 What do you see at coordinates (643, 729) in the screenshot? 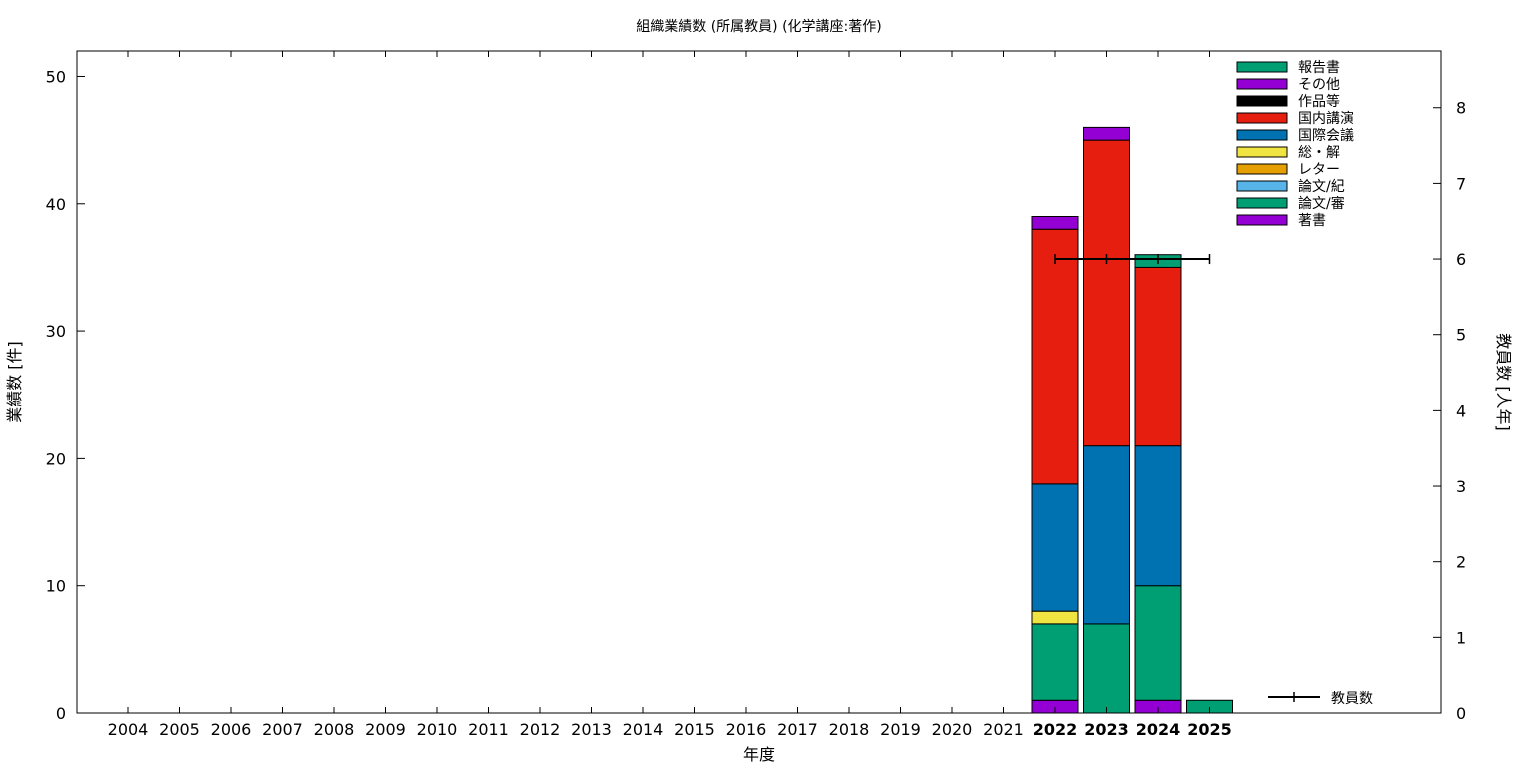
I see `x-tick-label: 2014` at bounding box center [643, 729].